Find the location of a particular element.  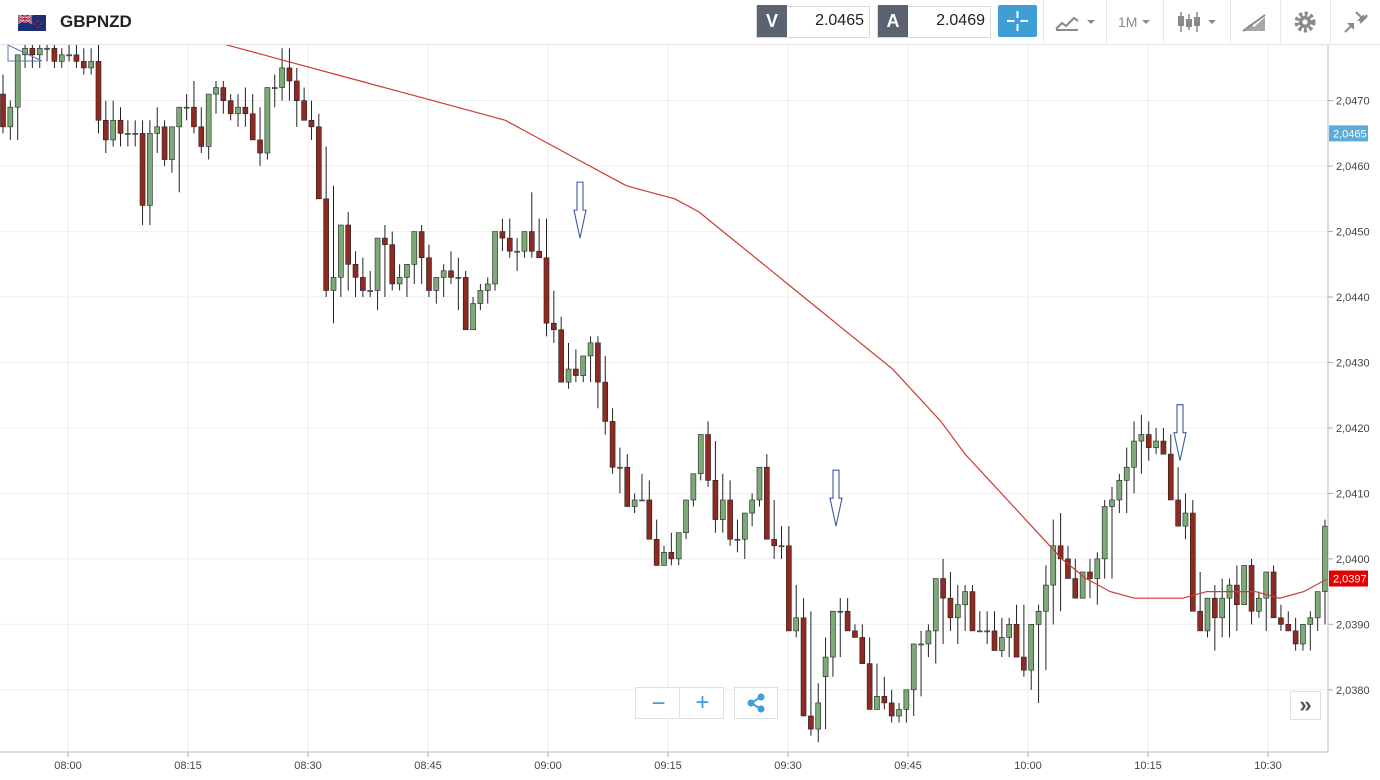

gbp-nzd-flag-icon is located at coordinates (32, 23).